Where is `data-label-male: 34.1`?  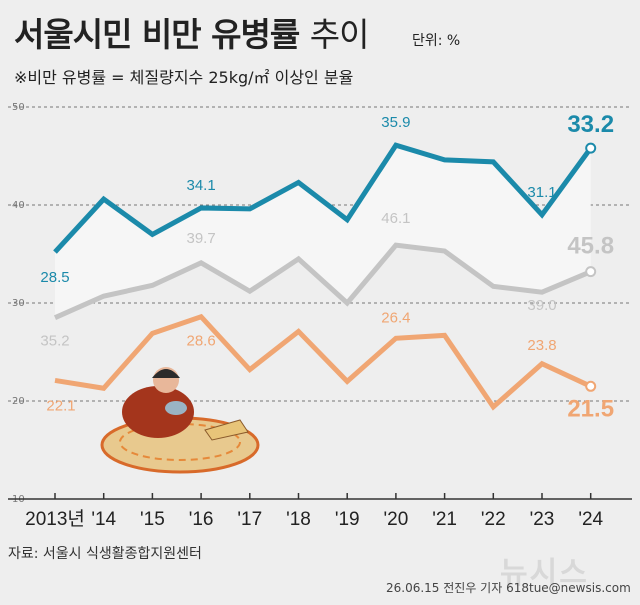
data-label-male: 34.1 is located at coordinates (200, 185).